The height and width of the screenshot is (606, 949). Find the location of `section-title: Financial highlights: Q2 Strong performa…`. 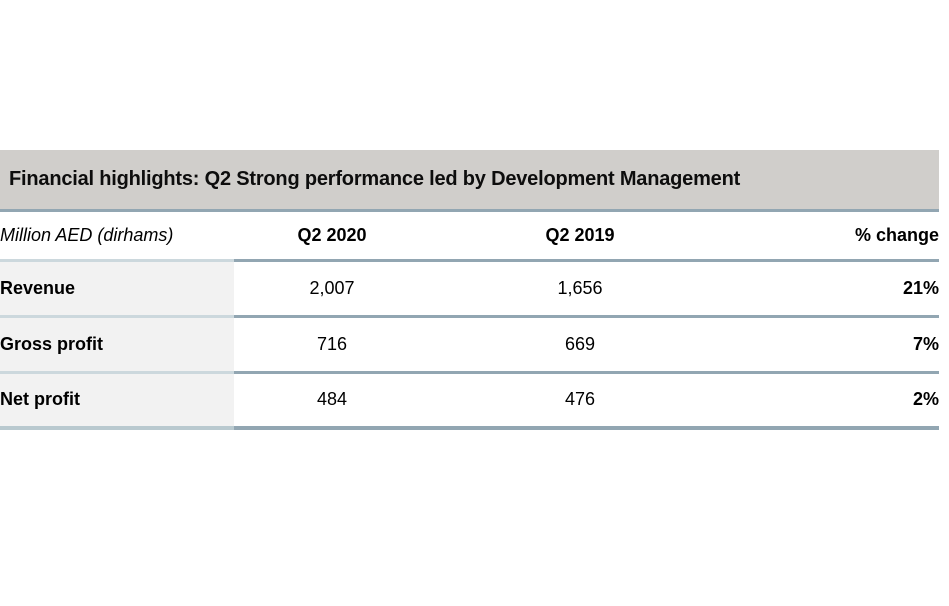

section-title: Financial highlights: Q2 Strong performa… is located at coordinates (375, 179).